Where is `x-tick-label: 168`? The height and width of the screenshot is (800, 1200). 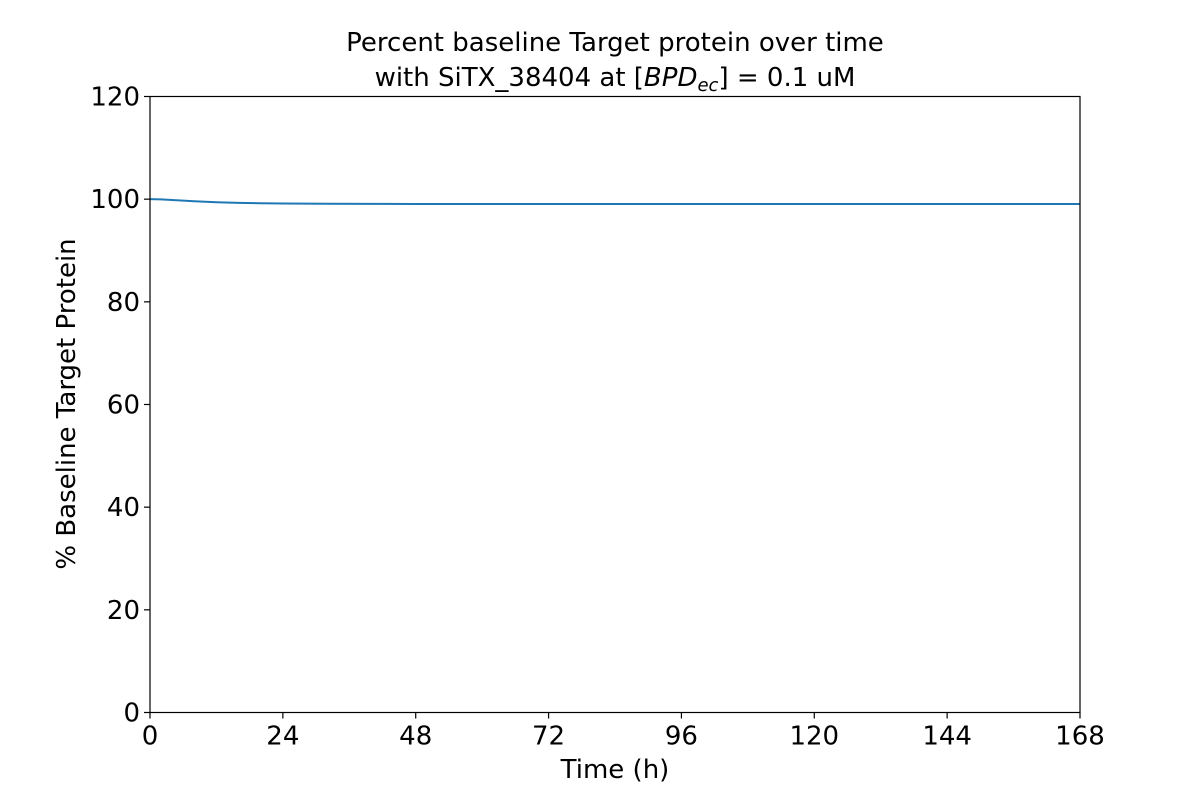
x-tick-label: 168 is located at coordinates (1080, 737).